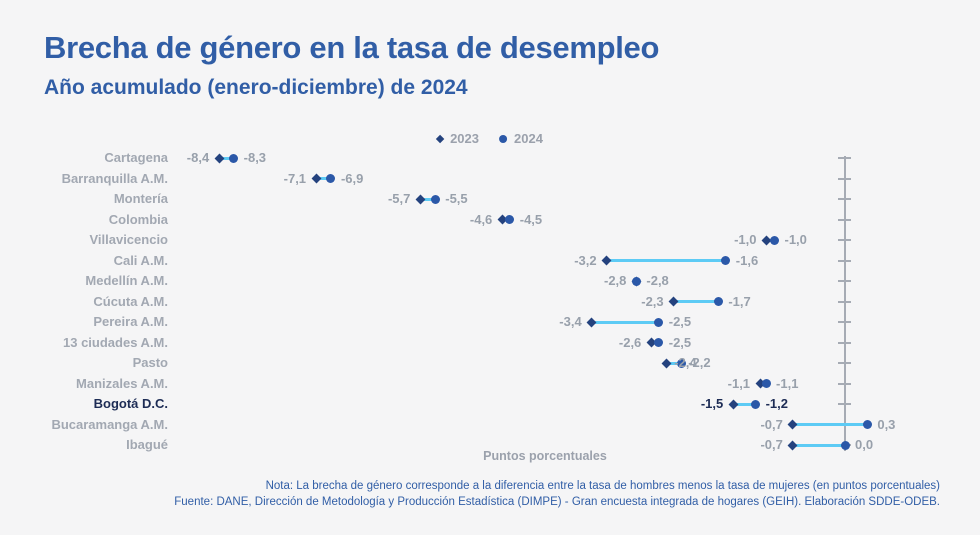 The image size is (980, 535). What do you see at coordinates (747, 260) in the screenshot?
I see `value-label-2024: -1,6` at bounding box center [747, 260].